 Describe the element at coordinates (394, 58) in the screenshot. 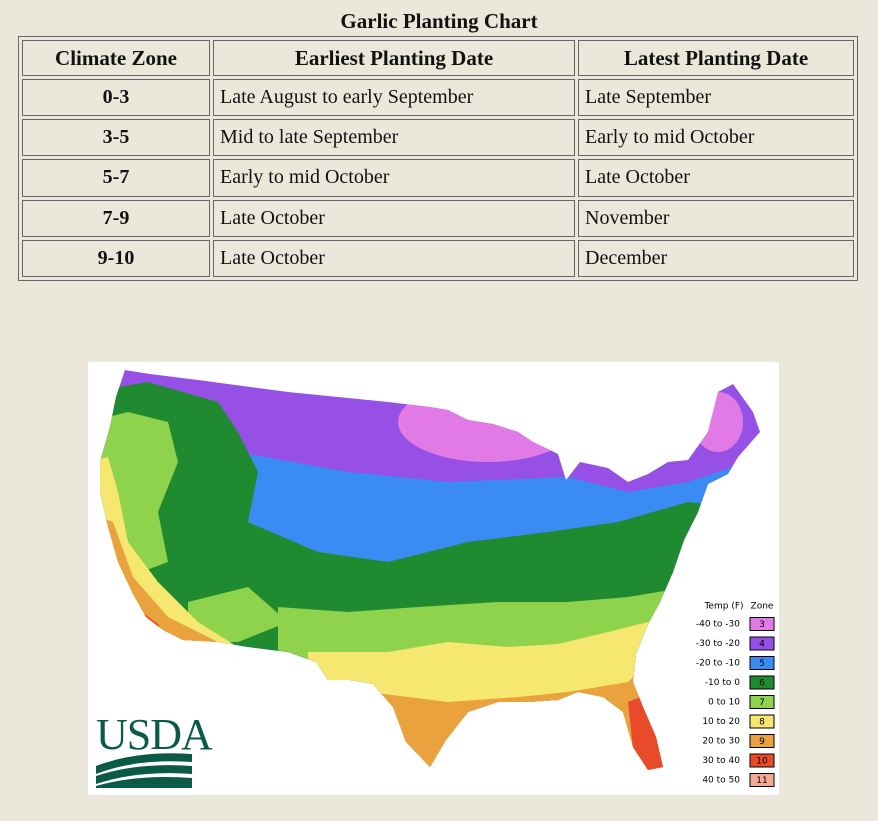

I see `header-cell: Earliest Planting Date` at that location.